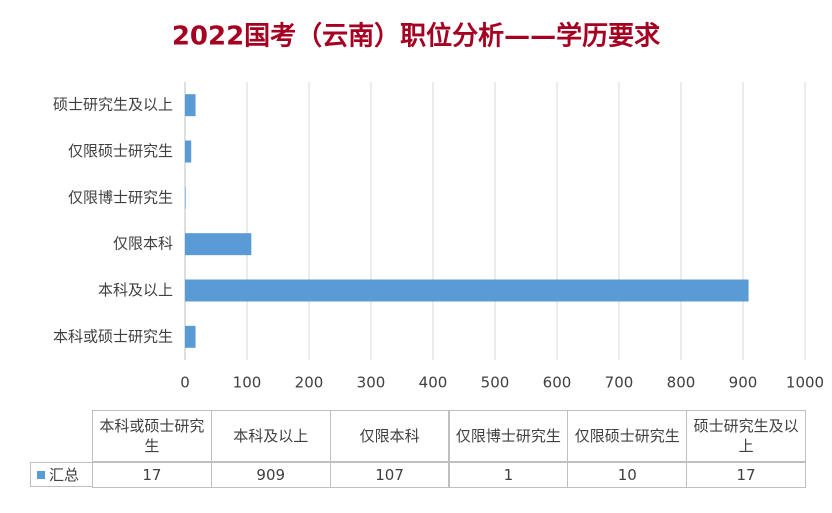 This screenshot has width=832, height=513. I want to click on x-tick-label: 1000, so click(805, 383).